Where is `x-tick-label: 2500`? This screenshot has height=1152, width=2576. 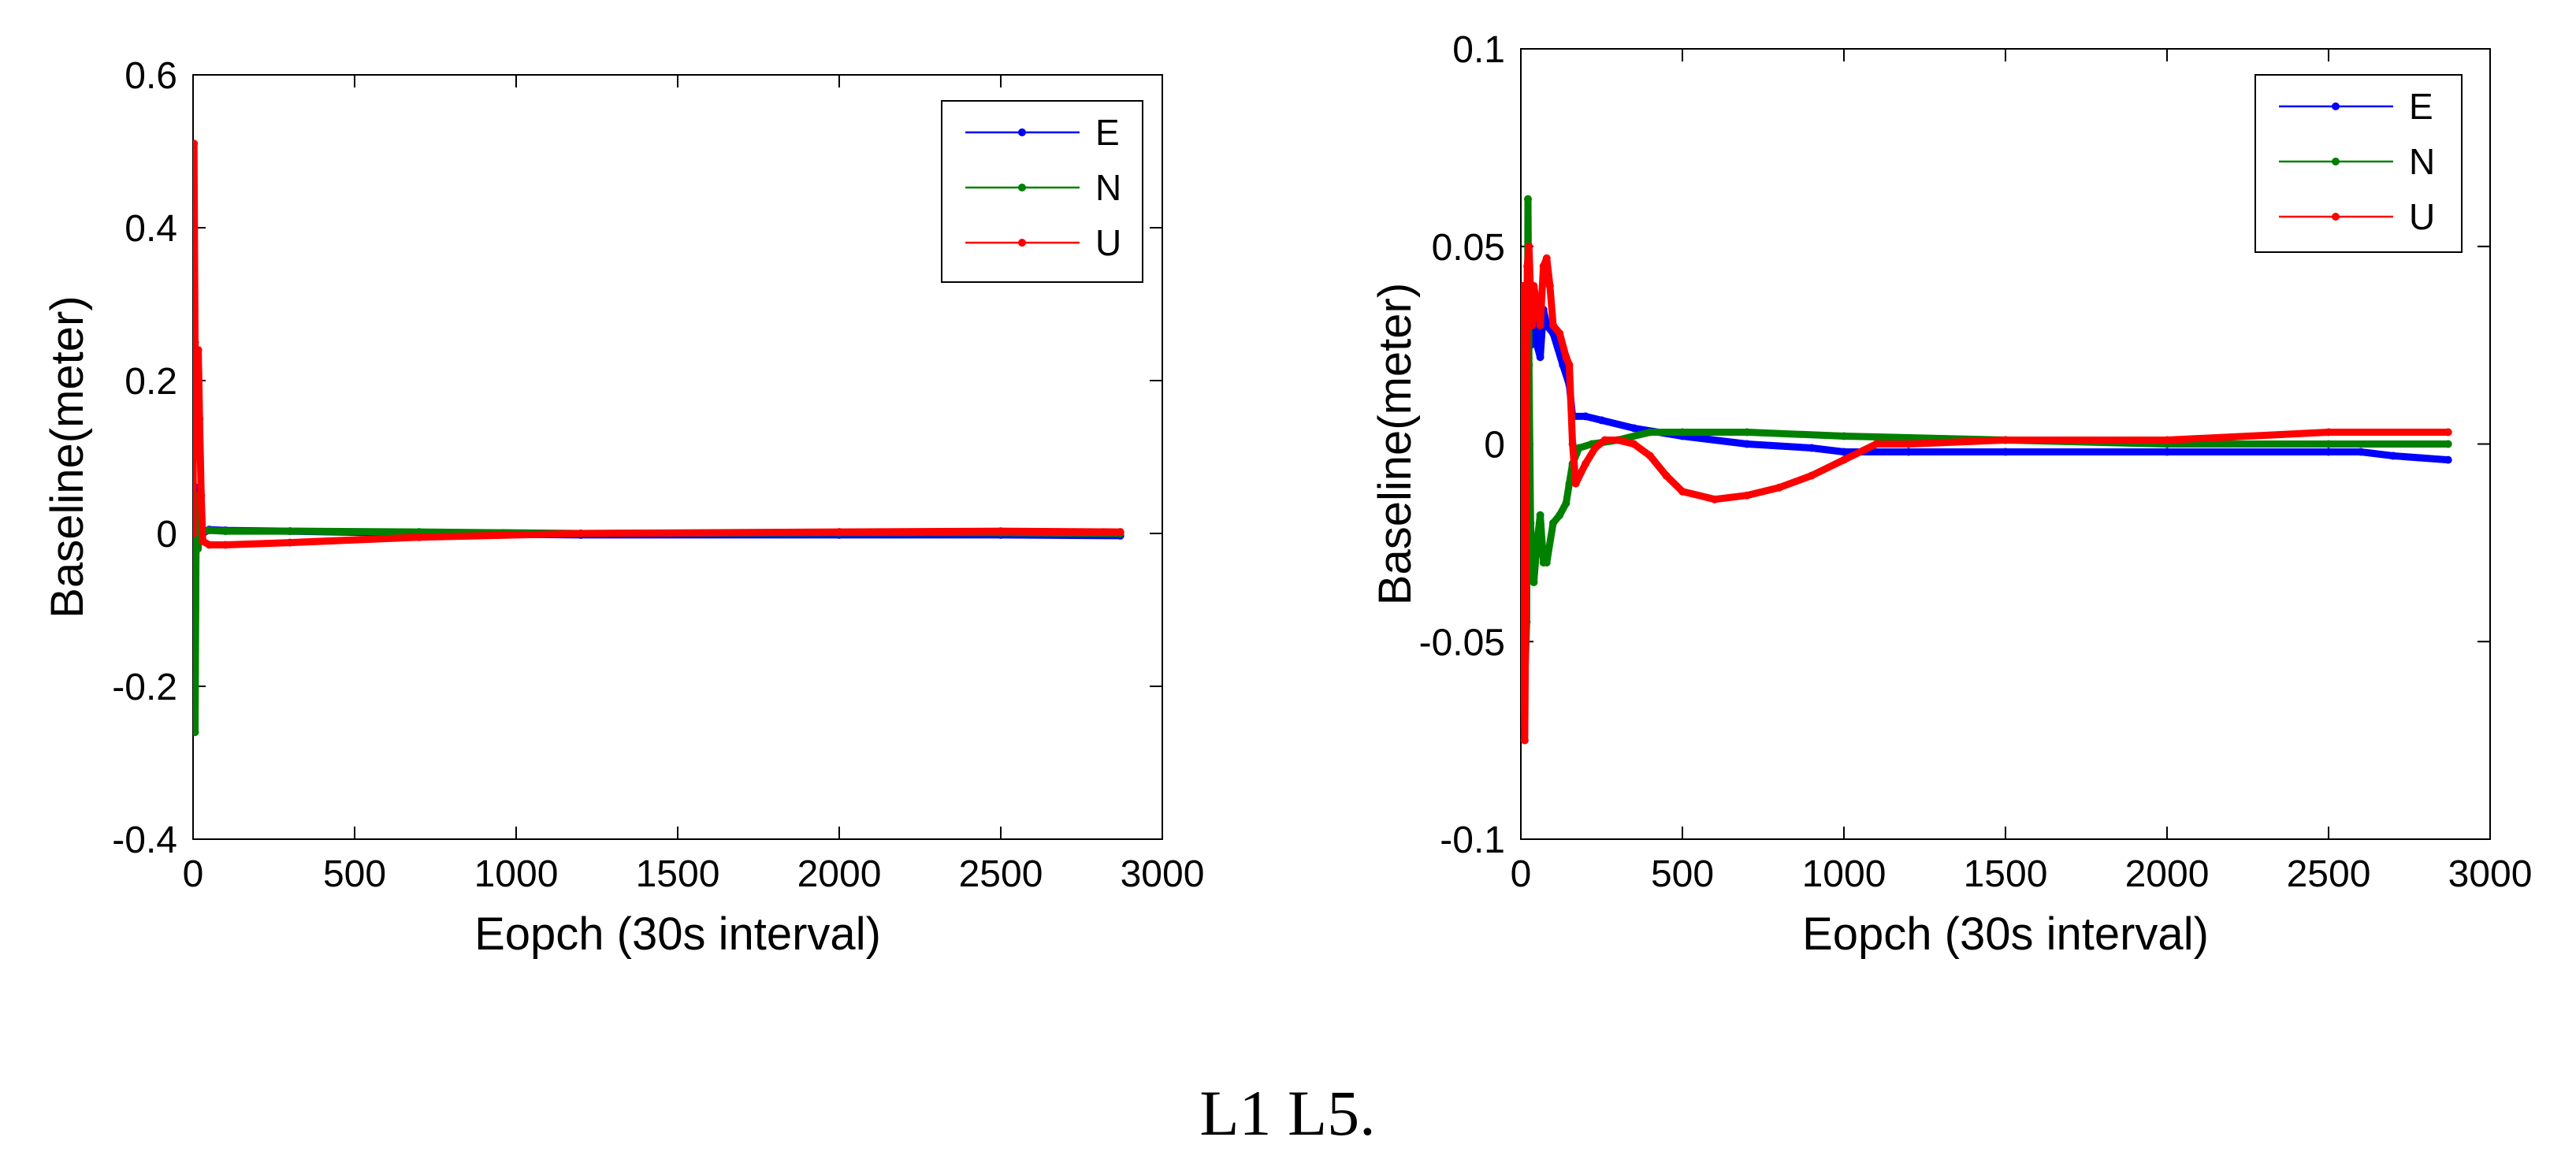
x-tick-label: 2500 is located at coordinates (1001, 874).